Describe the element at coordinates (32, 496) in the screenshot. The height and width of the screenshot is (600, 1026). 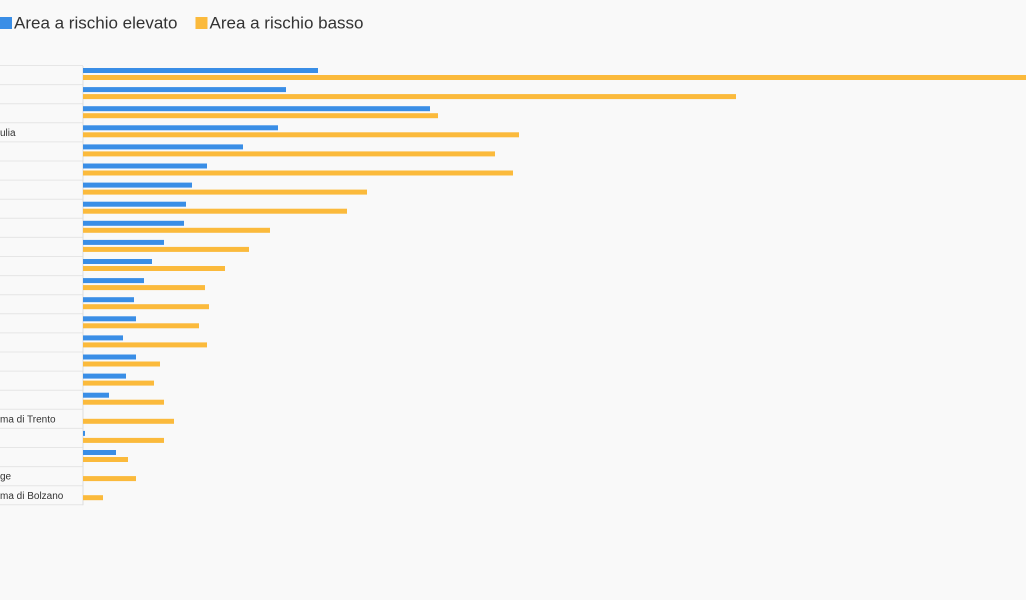
I see `category-label: ma di Bolzano` at that location.